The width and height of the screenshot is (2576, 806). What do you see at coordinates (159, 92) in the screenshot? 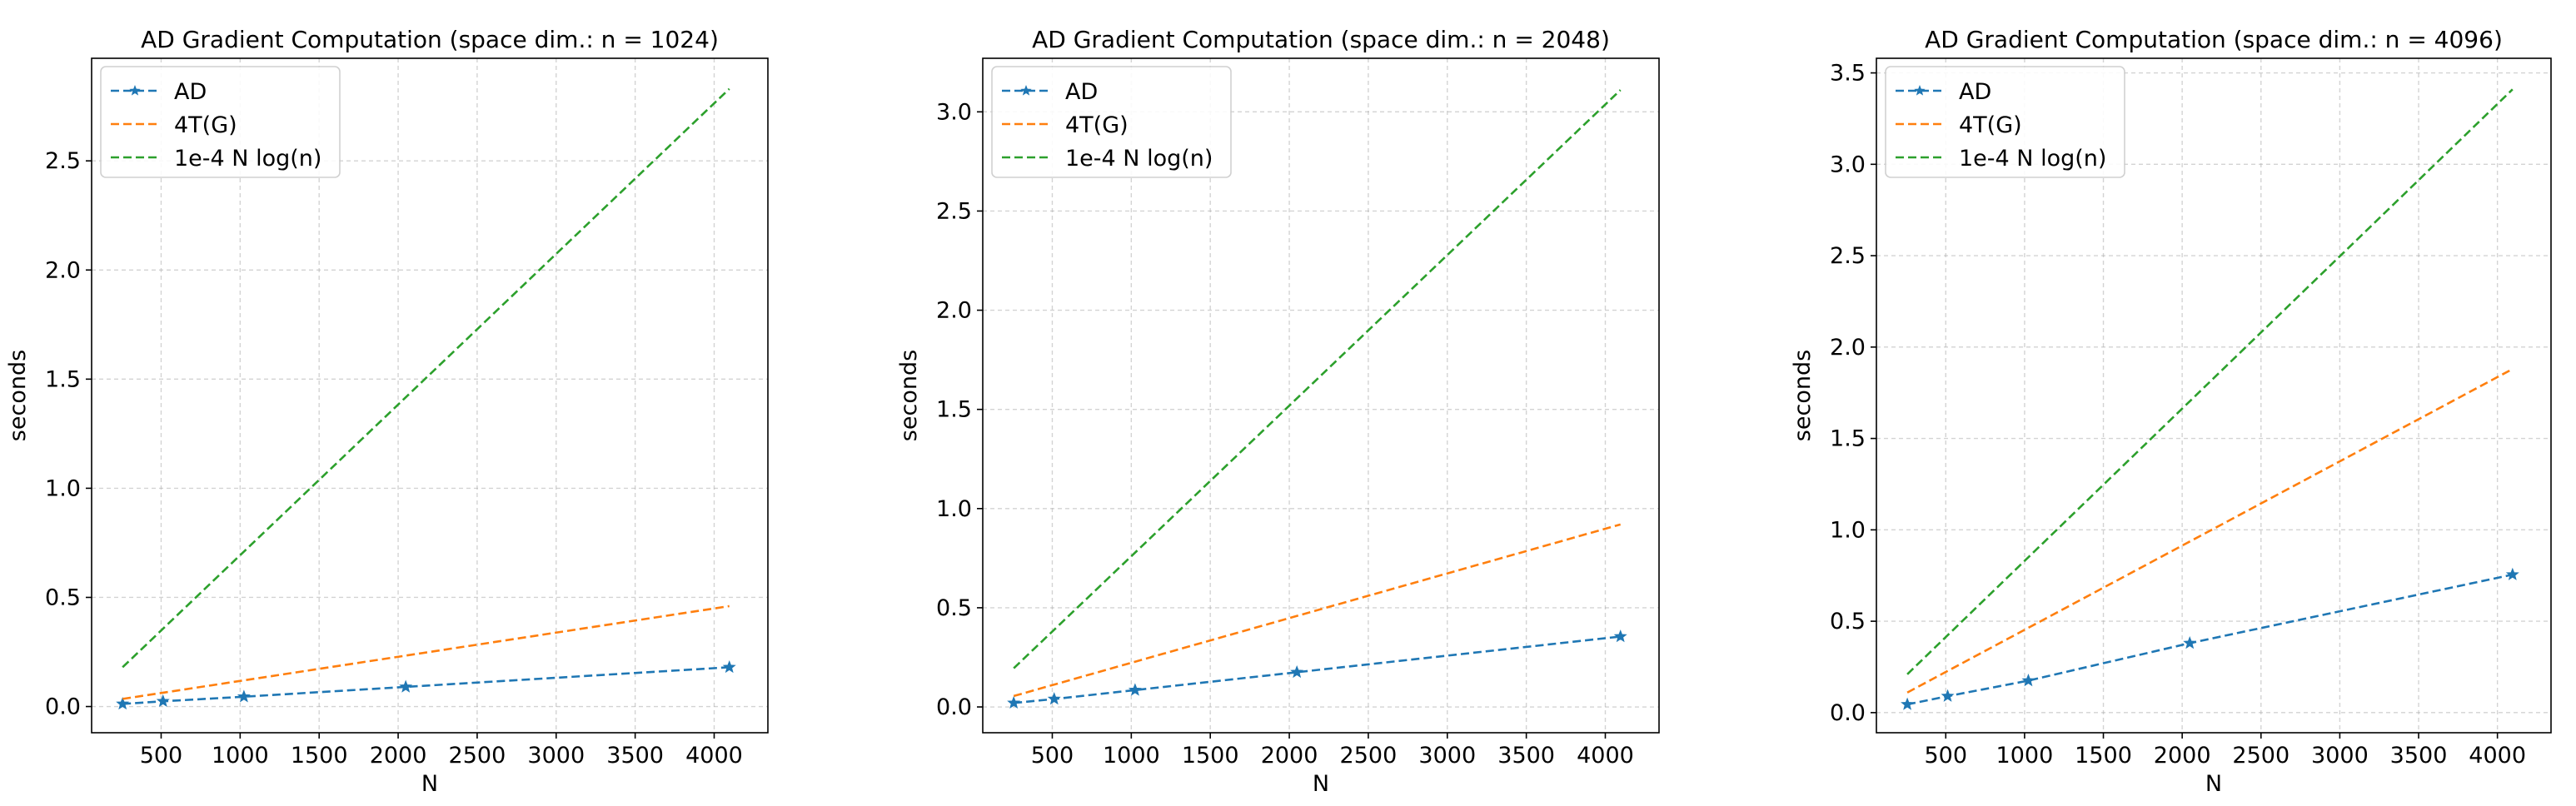
I see `legend-item-AD: AD` at bounding box center [159, 92].